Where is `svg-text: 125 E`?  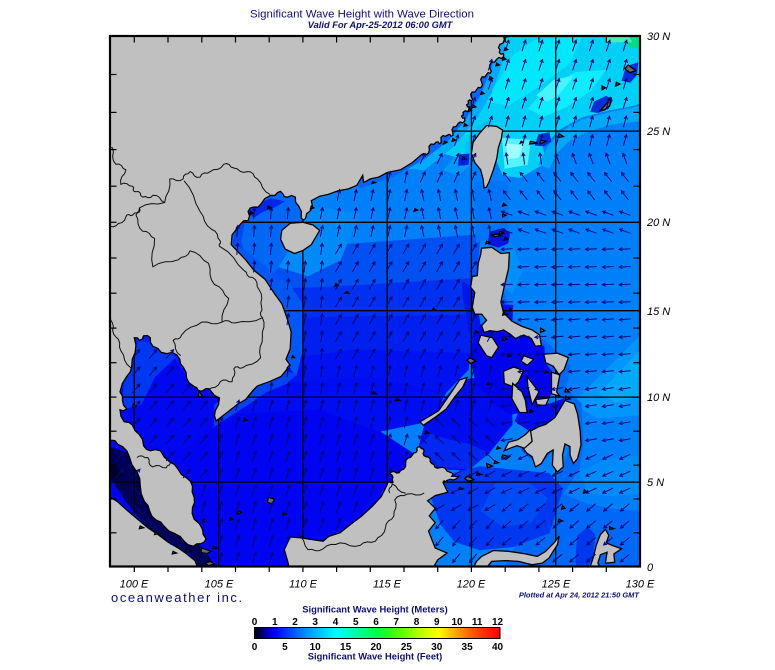 svg-text: 125 E is located at coordinates (556, 585).